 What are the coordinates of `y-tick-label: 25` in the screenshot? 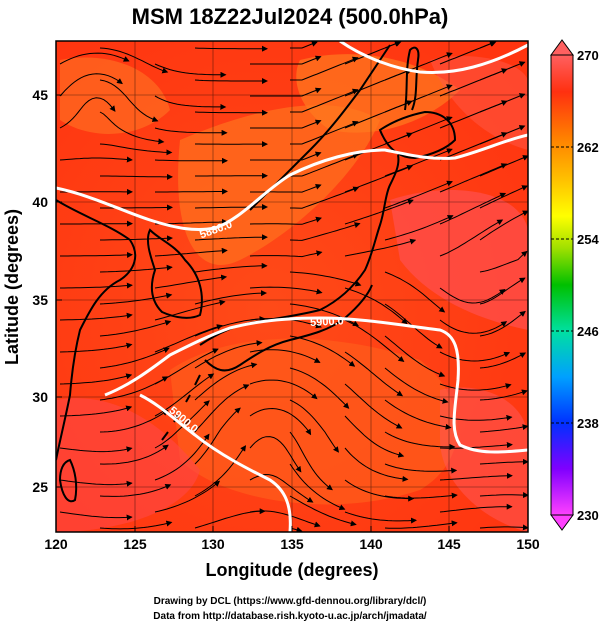 It's located at (40, 487).